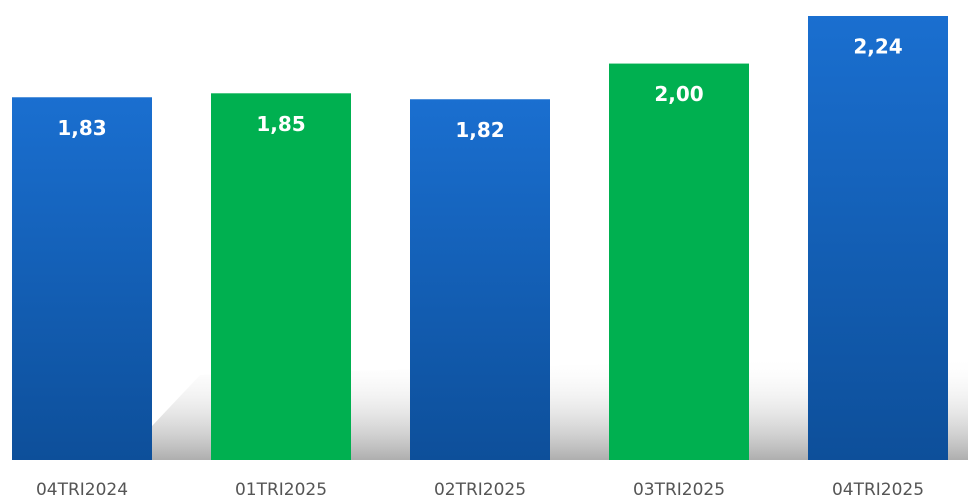  Describe the element at coordinates (480, 490) in the screenshot. I see `x-tick-label: 02TRI2025` at that location.